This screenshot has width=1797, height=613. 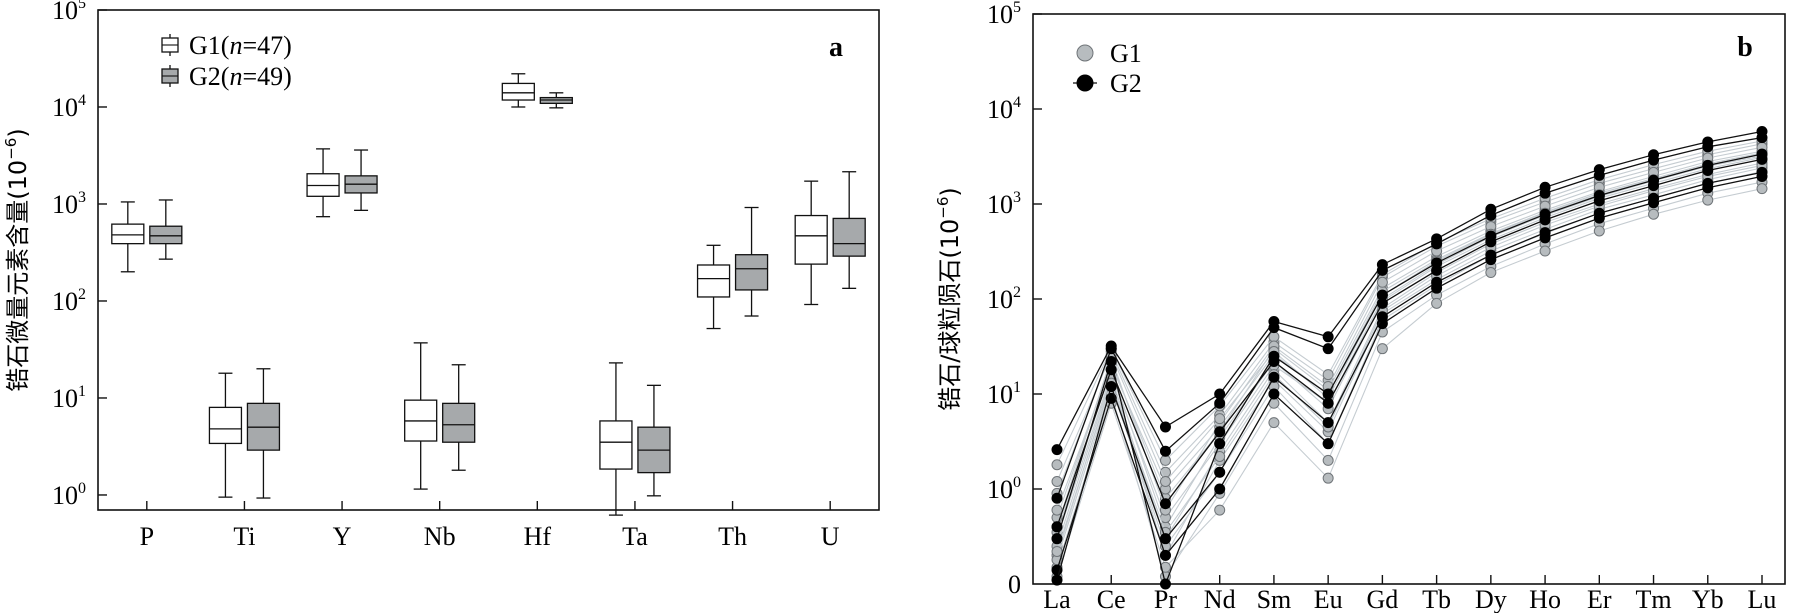 I want to click on box-g2-hf, so click(x=556, y=100).